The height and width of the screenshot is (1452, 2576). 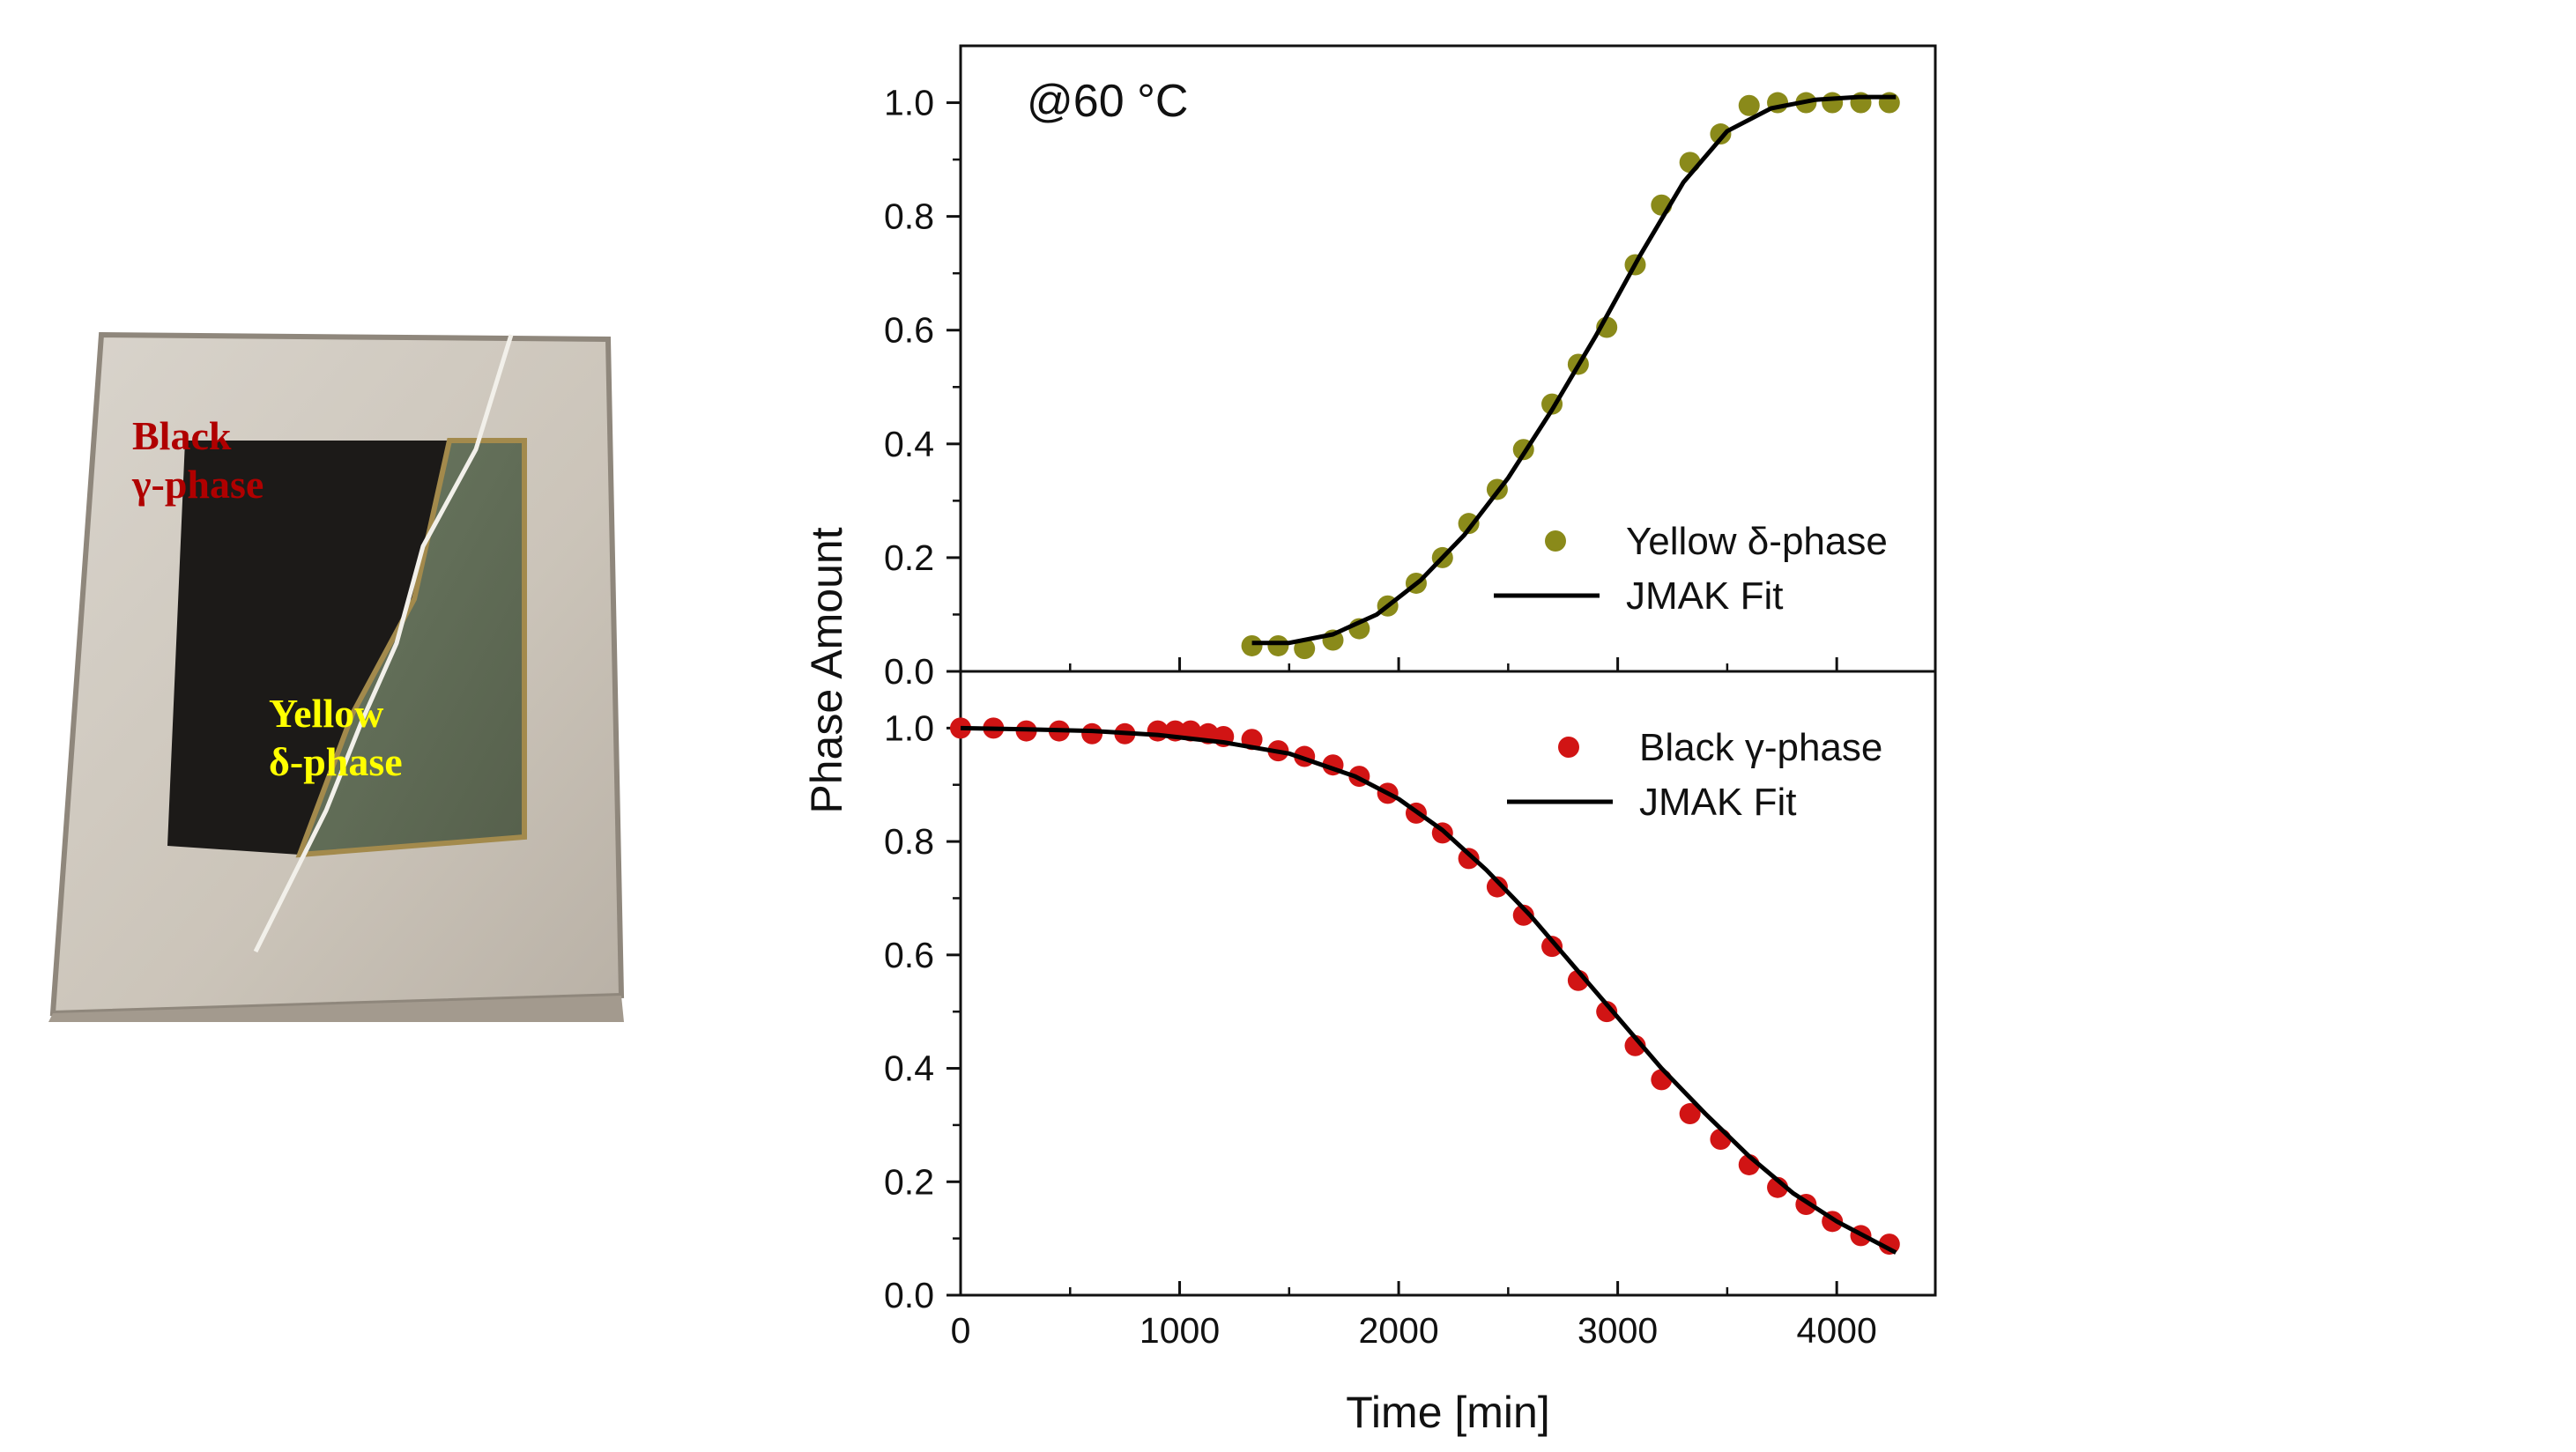 I want to click on x-axis-title: Time [min], so click(x=1448, y=1412).